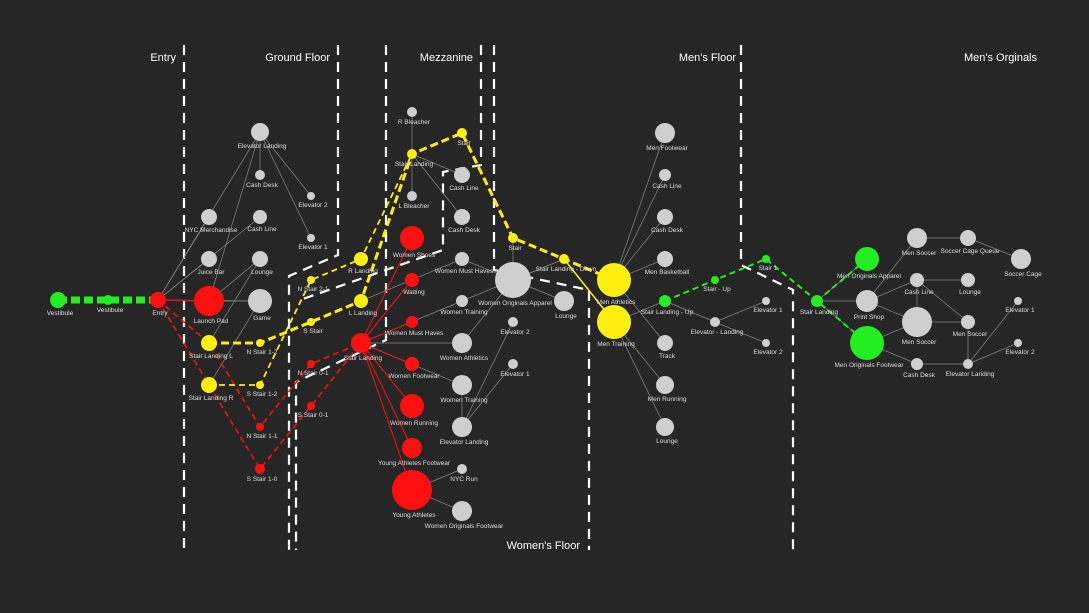 The height and width of the screenshot is (613, 1089). Describe the element at coordinates (667, 312) in the screenshot. I see `node-label: Stair Landing - Up` at that location.